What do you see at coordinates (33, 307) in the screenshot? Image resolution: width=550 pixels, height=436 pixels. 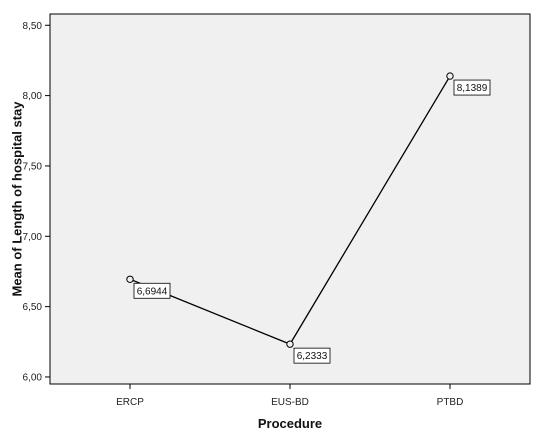 I see `y-tick-label: 6,50` at bounding box center [33, 307].